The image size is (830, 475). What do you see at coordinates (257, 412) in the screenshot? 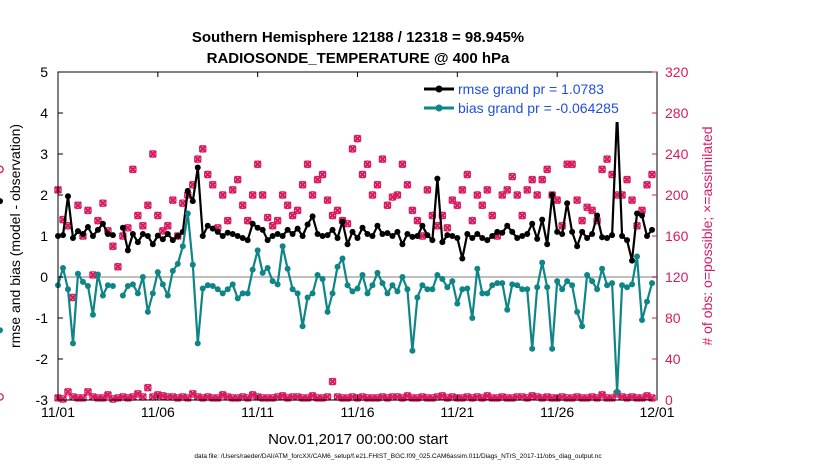
I see `x-tick-label: 11/11` at bounding box center [257, 412].